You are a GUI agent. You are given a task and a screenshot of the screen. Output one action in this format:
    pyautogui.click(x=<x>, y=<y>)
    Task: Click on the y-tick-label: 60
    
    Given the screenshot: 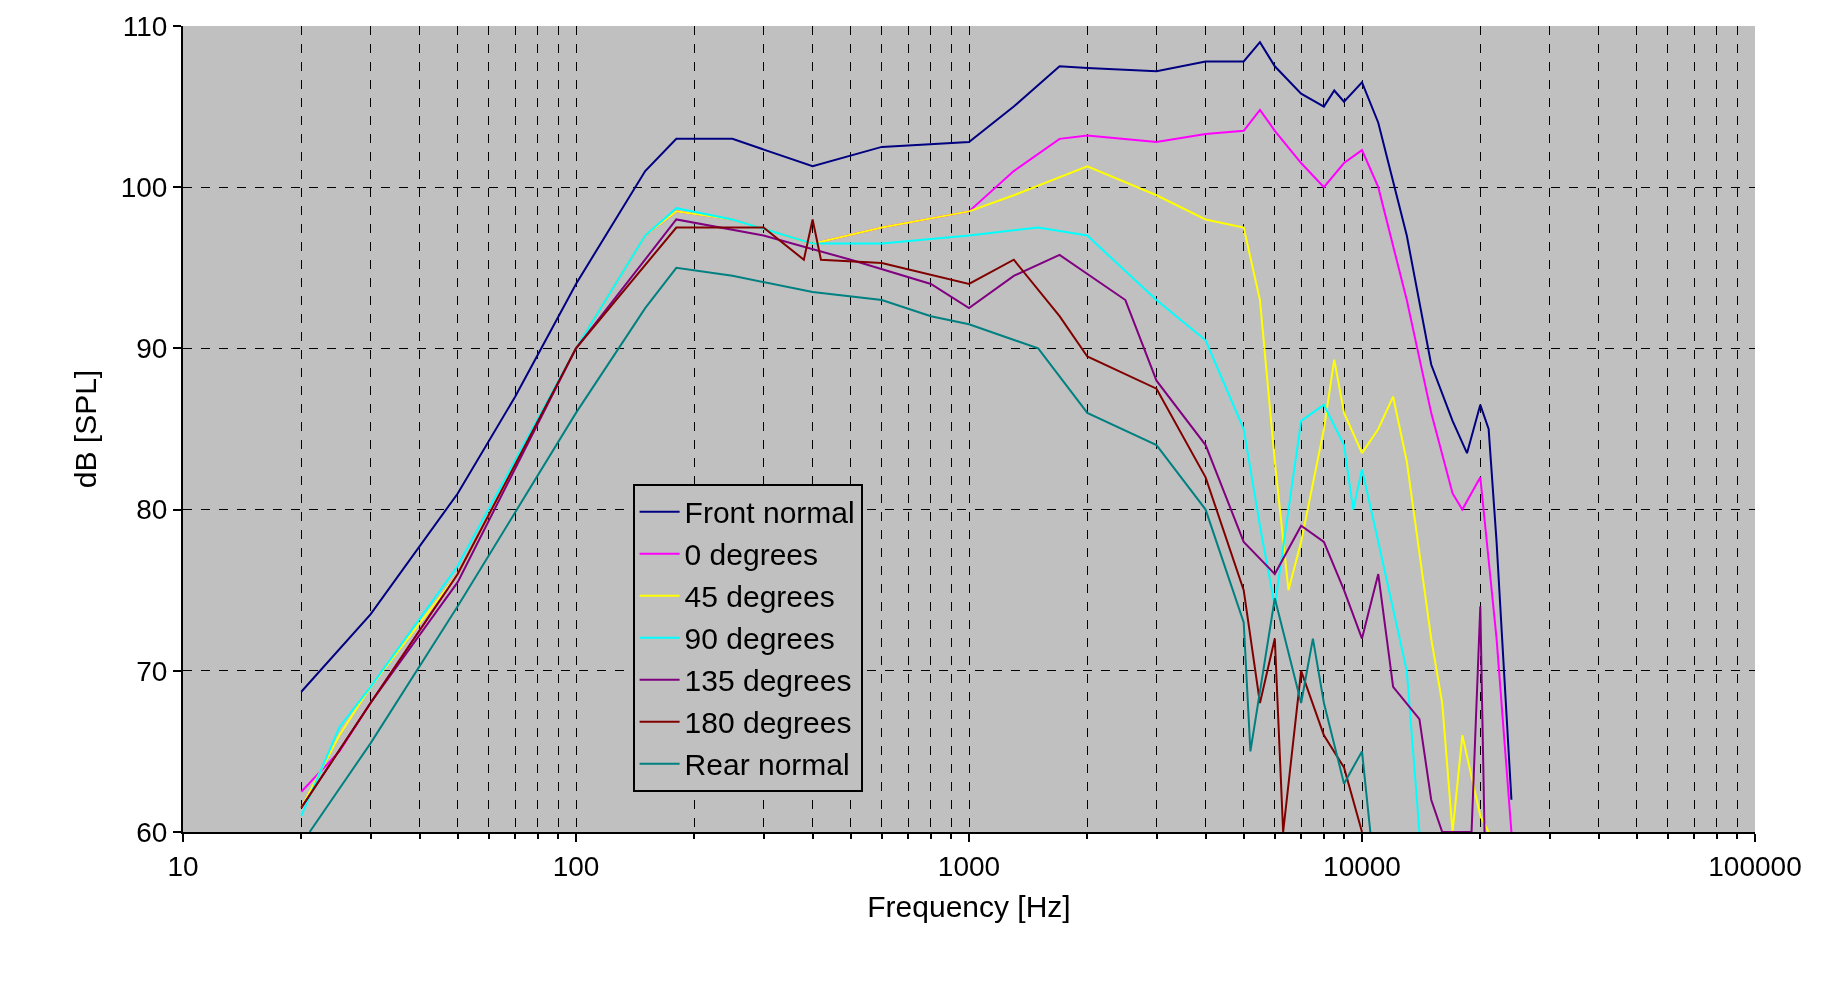 What is the action you would take?
    pyautogui.click(x=152, y=832)
    